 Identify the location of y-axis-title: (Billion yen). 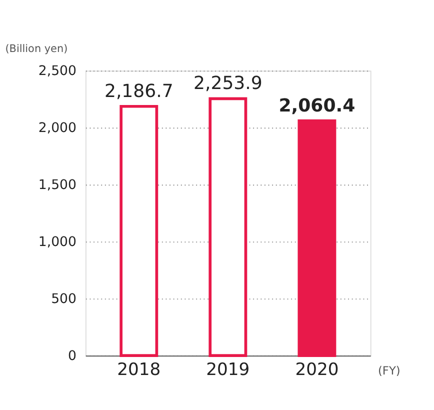
(36, 49).